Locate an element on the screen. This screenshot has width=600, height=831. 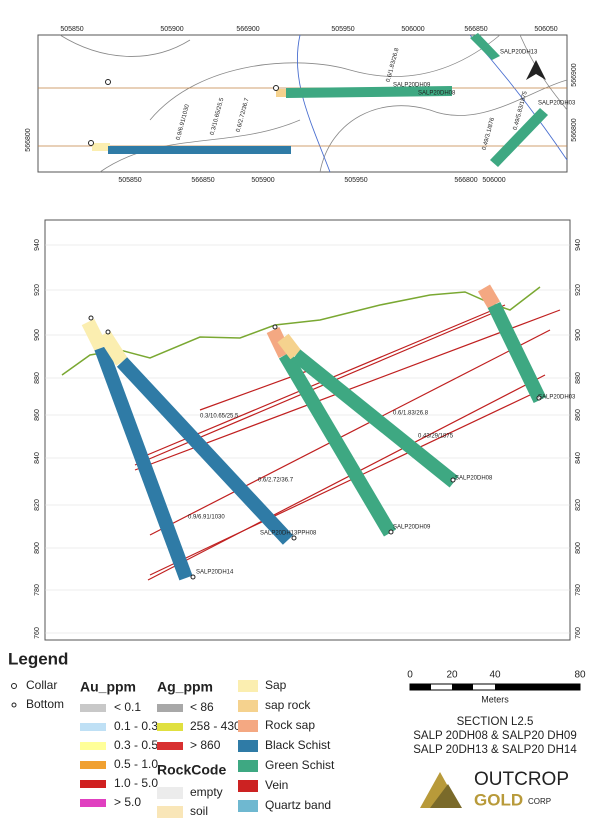
northing-label: 566900 is located at coordinates (574, 74).